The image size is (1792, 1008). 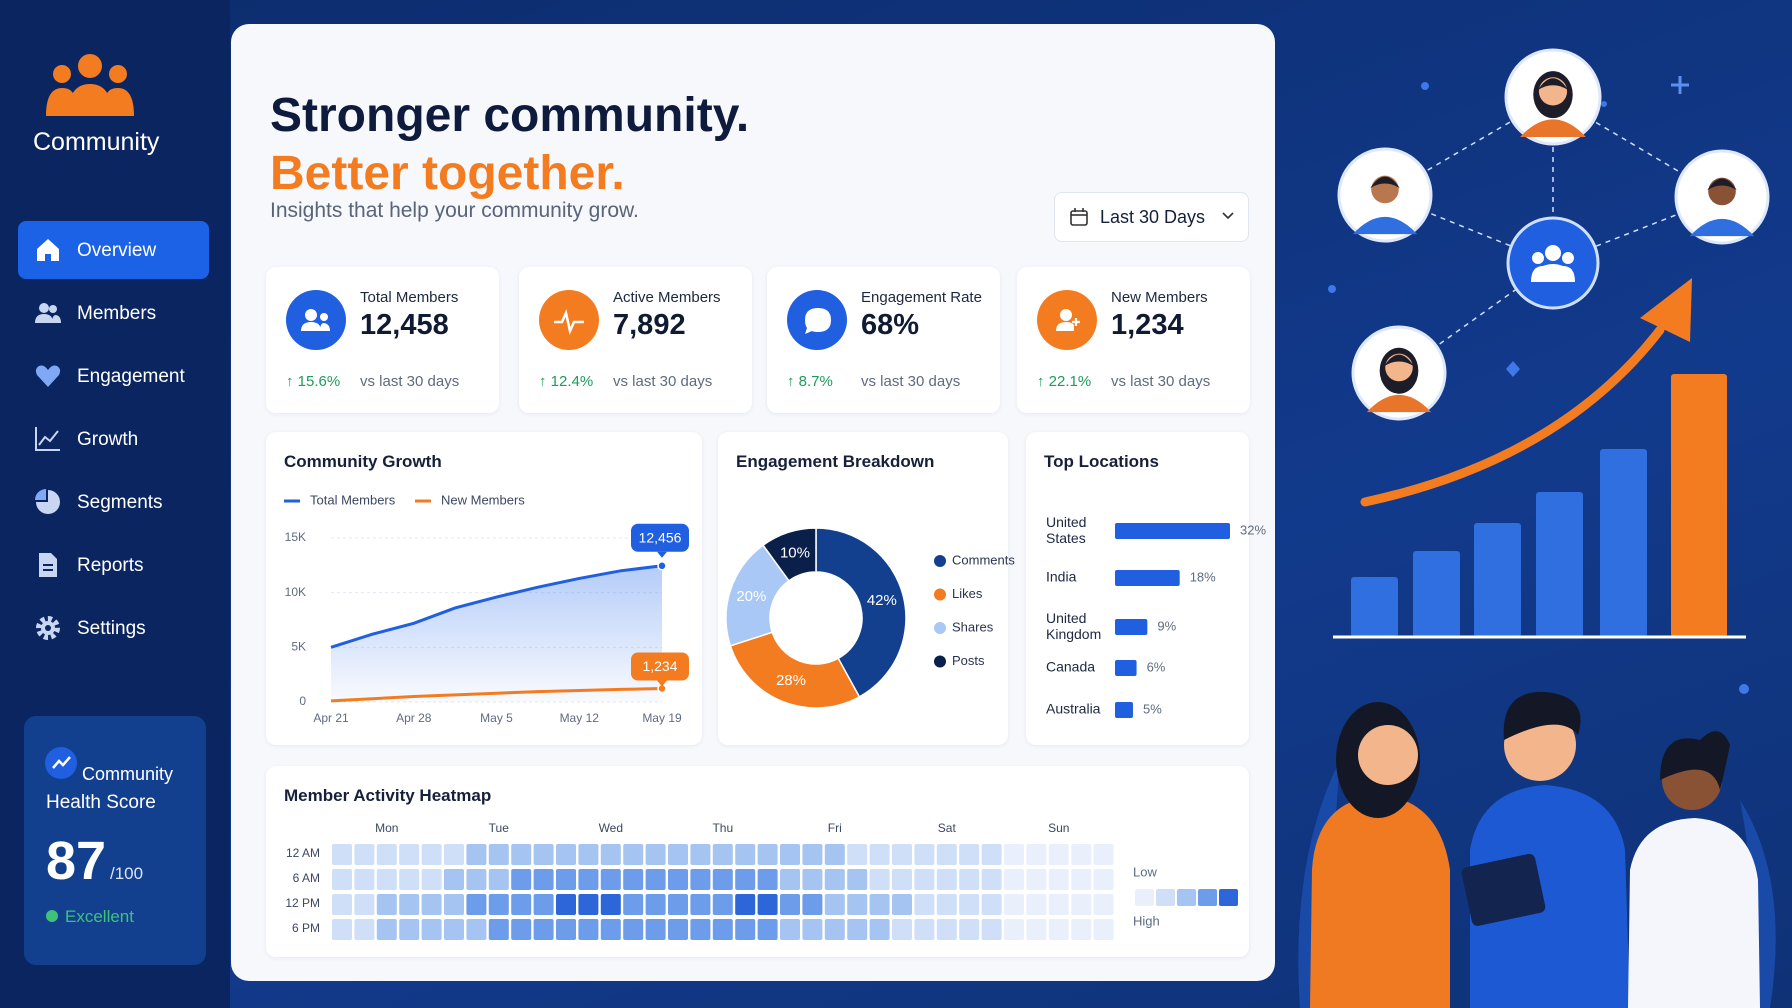 I want to click on nav-label: Settings, so click(x=111, y=628).